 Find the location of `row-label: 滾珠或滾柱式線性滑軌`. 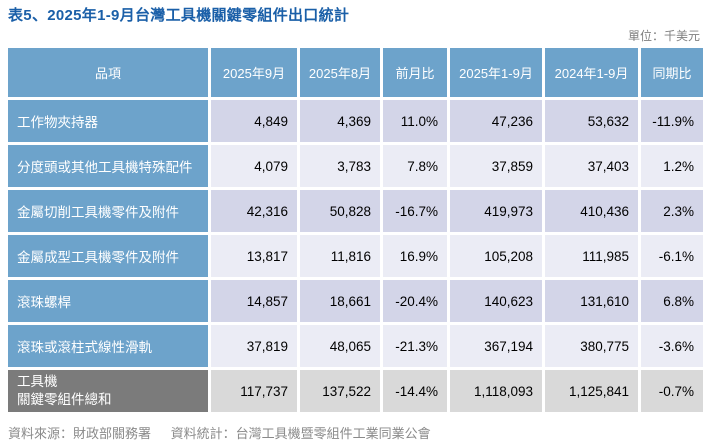

row-label: 滾珠或滾柱式線性滑軌 is located at coordinates (108, 346).